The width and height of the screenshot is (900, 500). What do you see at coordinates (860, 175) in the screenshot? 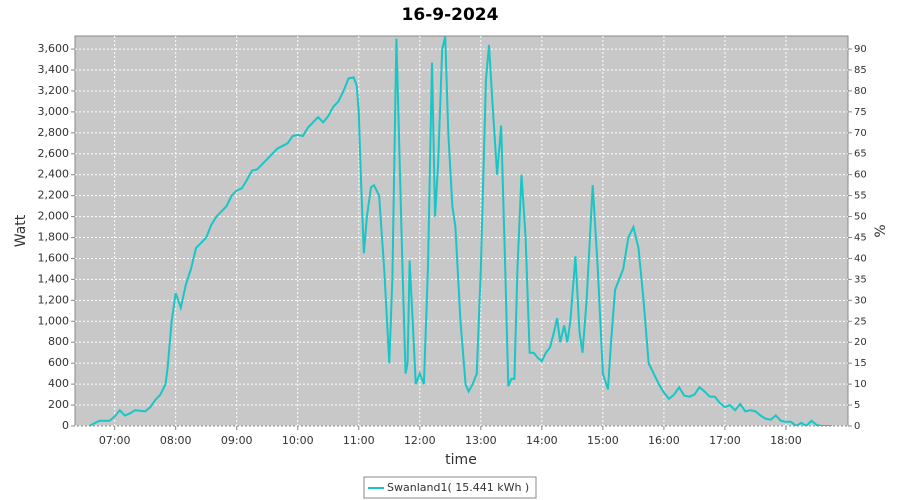
I see `y2-tick-label: 60` at bounding box center [860, 175].